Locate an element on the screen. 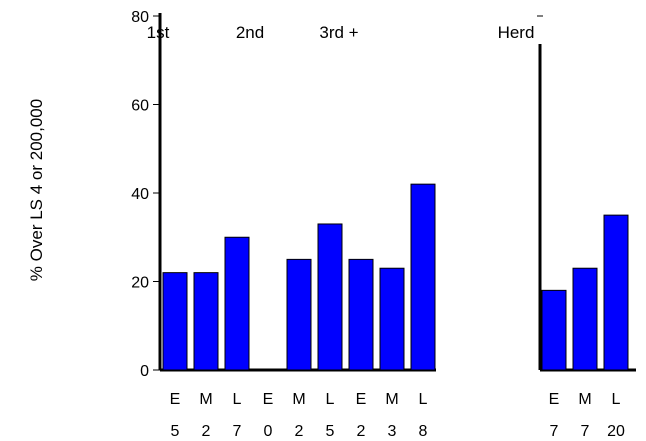 Image resolution: width=646 pixels, height=441 pixels. y-tick-label: 20 is located at coordinates (140, 283).